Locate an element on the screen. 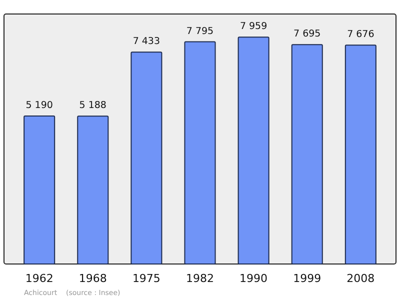 The height and width of the screenshot is (299, 400). data-label: 7 795 is located at coordinates (200, 31).